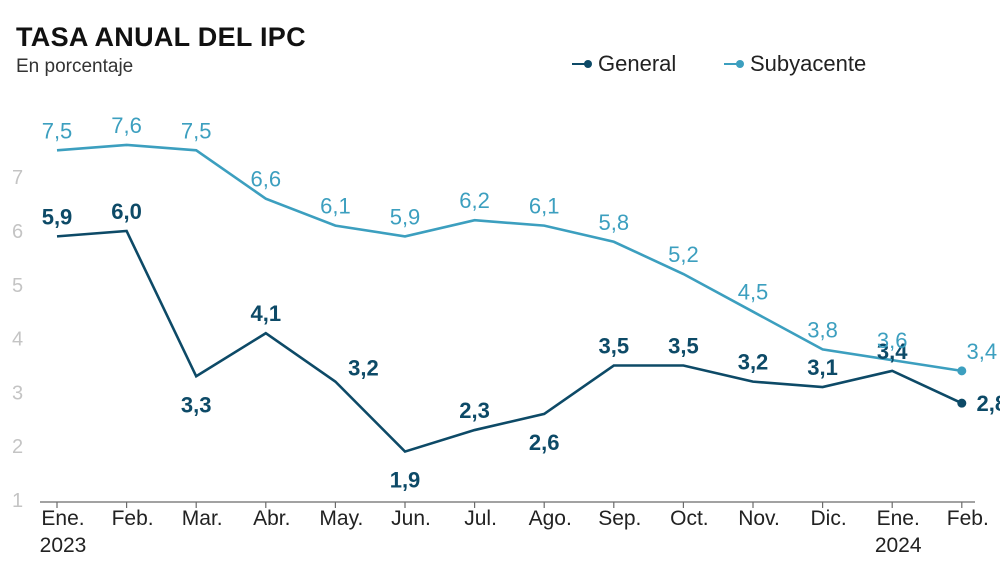 This screenshot has width=1000, height=567. Describe the element at coordinates (57, 216) in the screenshot. I see `data-label-general: 5,9` at that location.